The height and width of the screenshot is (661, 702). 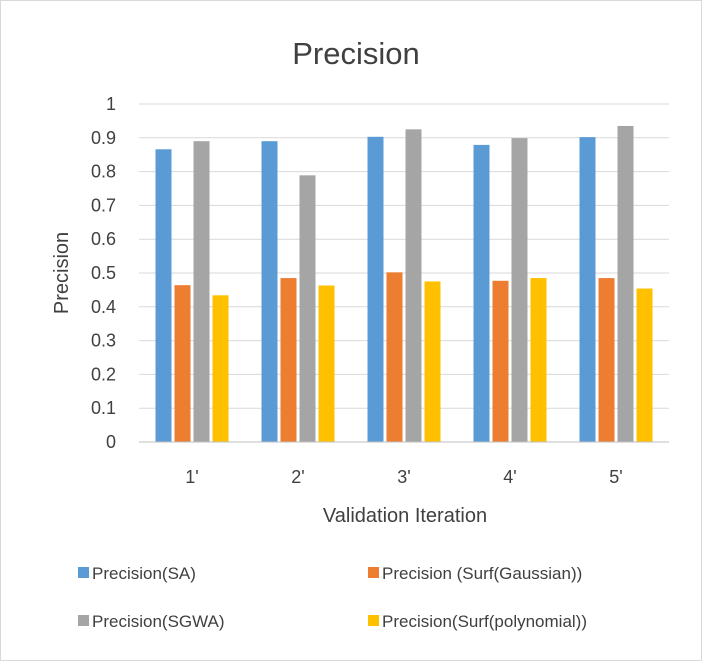 I want to click on y-axis-ticks: 0 0.1 0.2 0.3 0.4 0.5 0.6 0.7 0.8 0.9 1, so click(x=103, y=273).